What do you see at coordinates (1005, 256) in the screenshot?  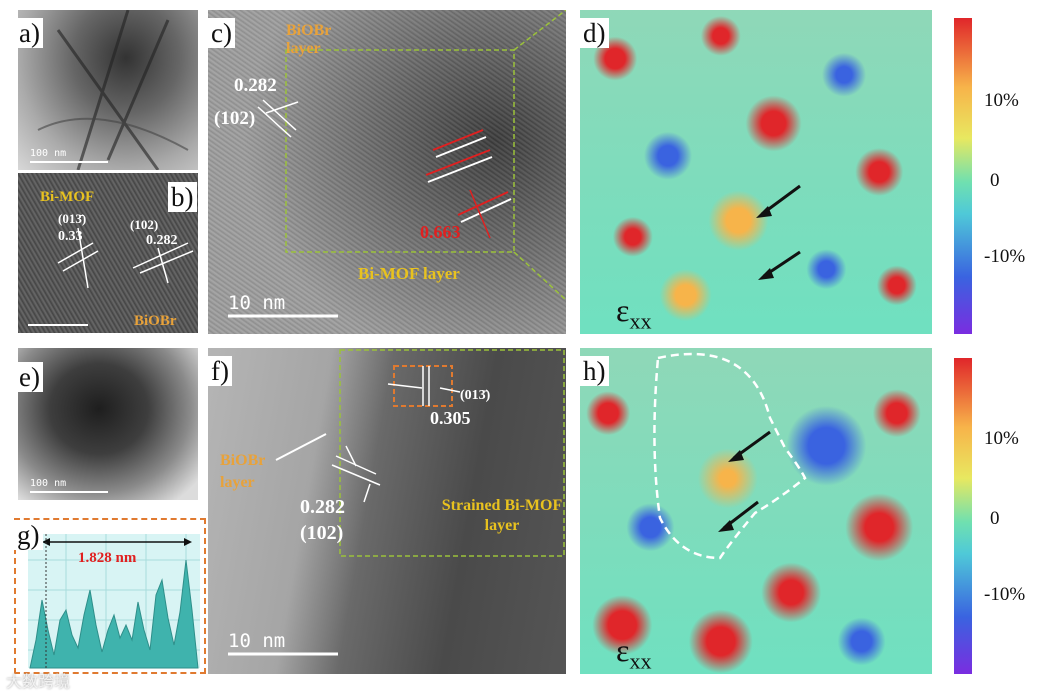 I see `colorbar-top-tick-3: -10%` at bounding box center [1005, 256].